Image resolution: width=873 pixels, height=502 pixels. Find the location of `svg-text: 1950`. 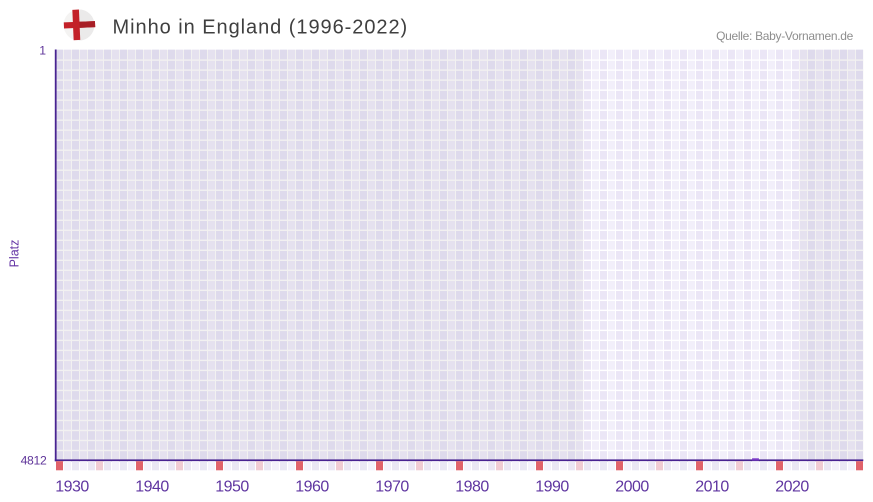

svg-text: 1950 is located at coordinates (232, 486).